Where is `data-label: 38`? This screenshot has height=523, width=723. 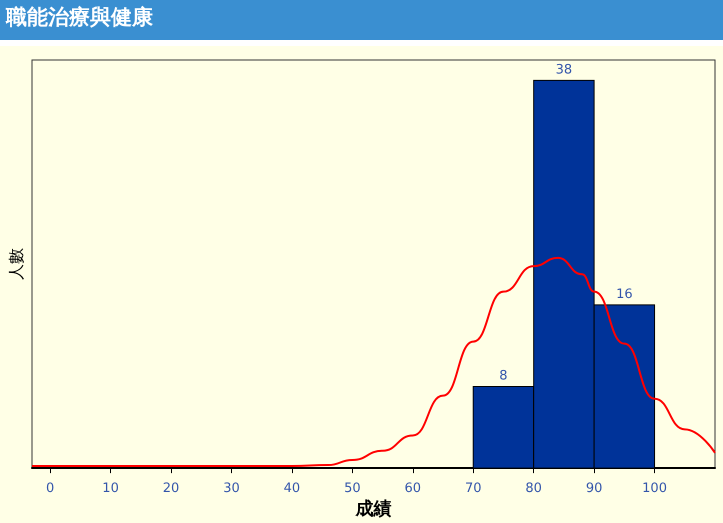 data-label: 38 is located at coordinates (564, 70).